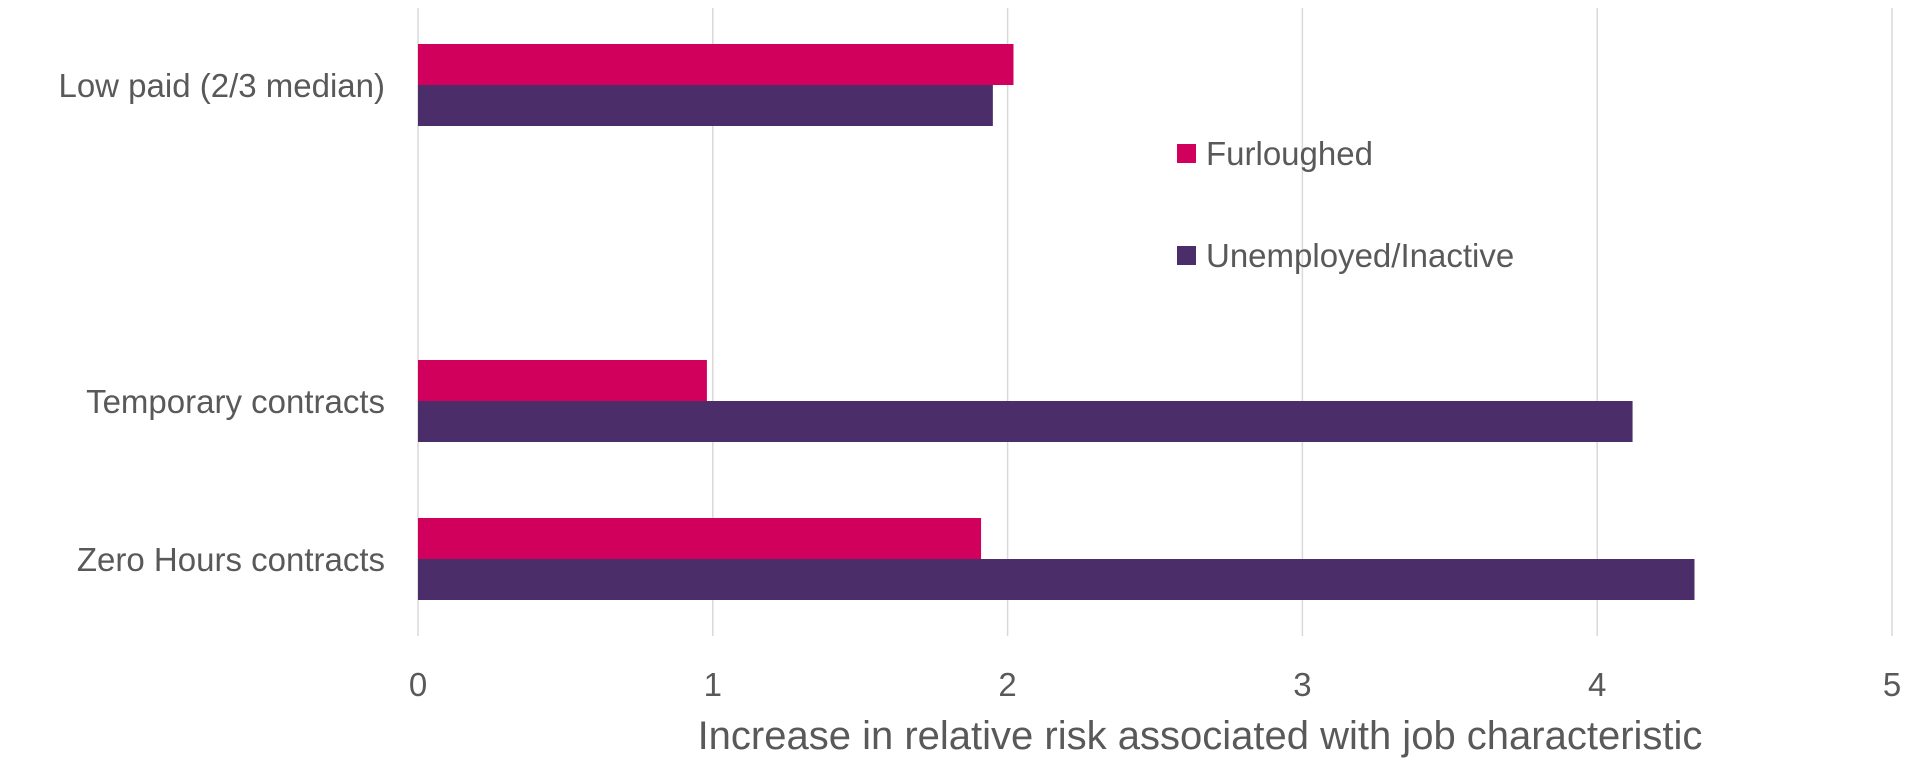  Describe the element at coordinates (1155, 684) in the screenshot. I see `x-tick-labels: 0 1 2 3 4 5` at that location.